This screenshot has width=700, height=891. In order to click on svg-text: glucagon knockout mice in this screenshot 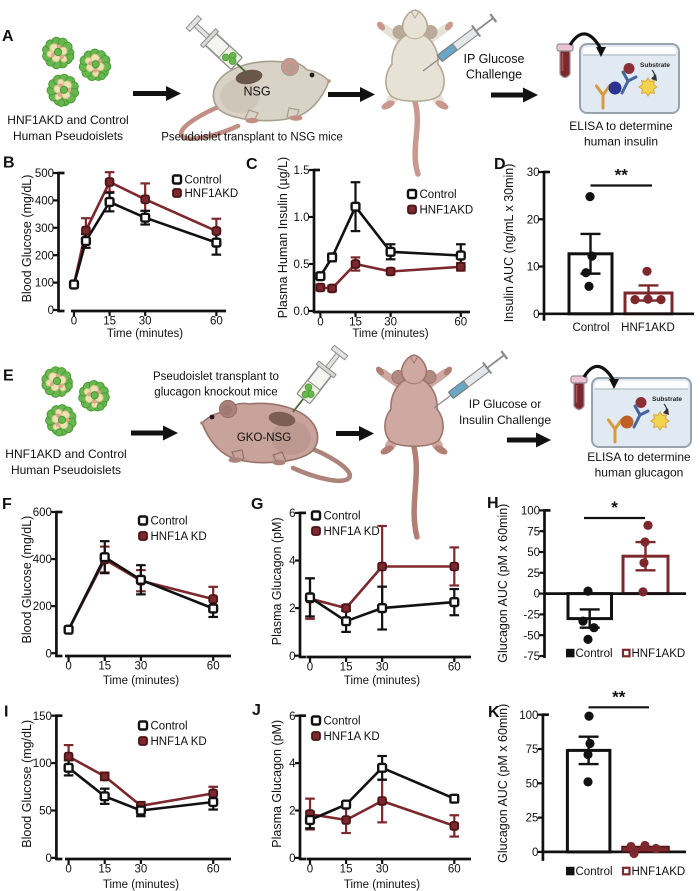, I will do `click(215, 393)`.